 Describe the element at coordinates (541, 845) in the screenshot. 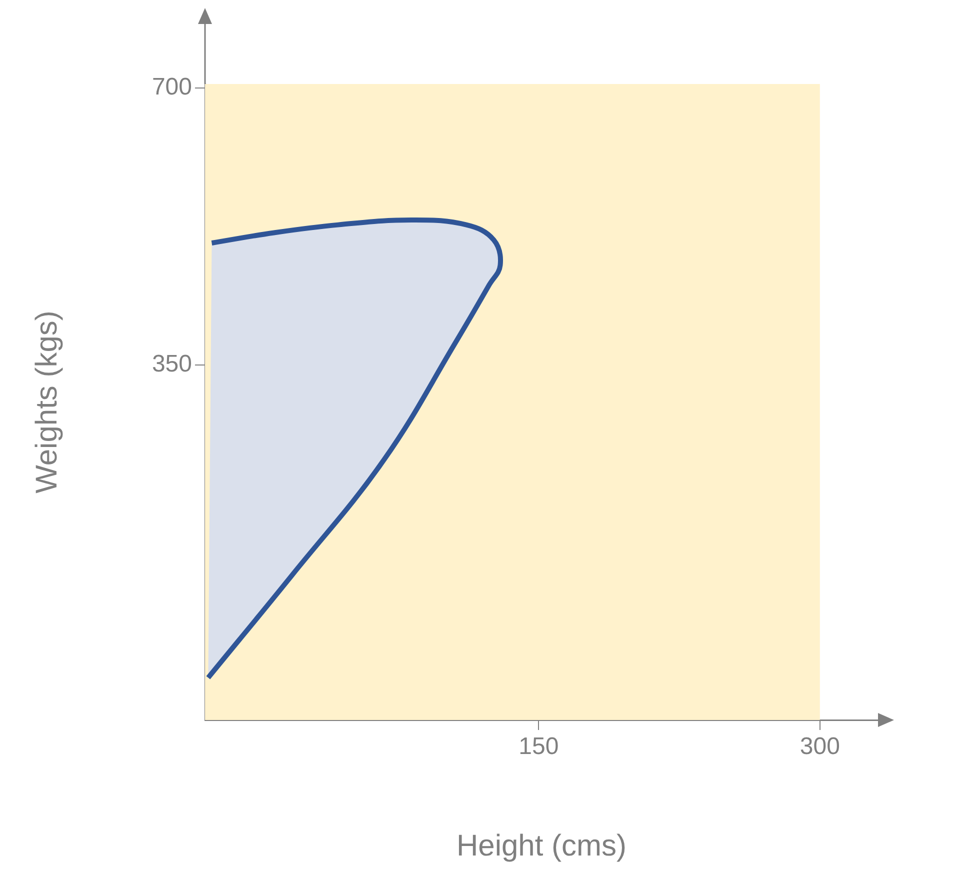

I see `x-axis-title: Height (cms)` at that location.